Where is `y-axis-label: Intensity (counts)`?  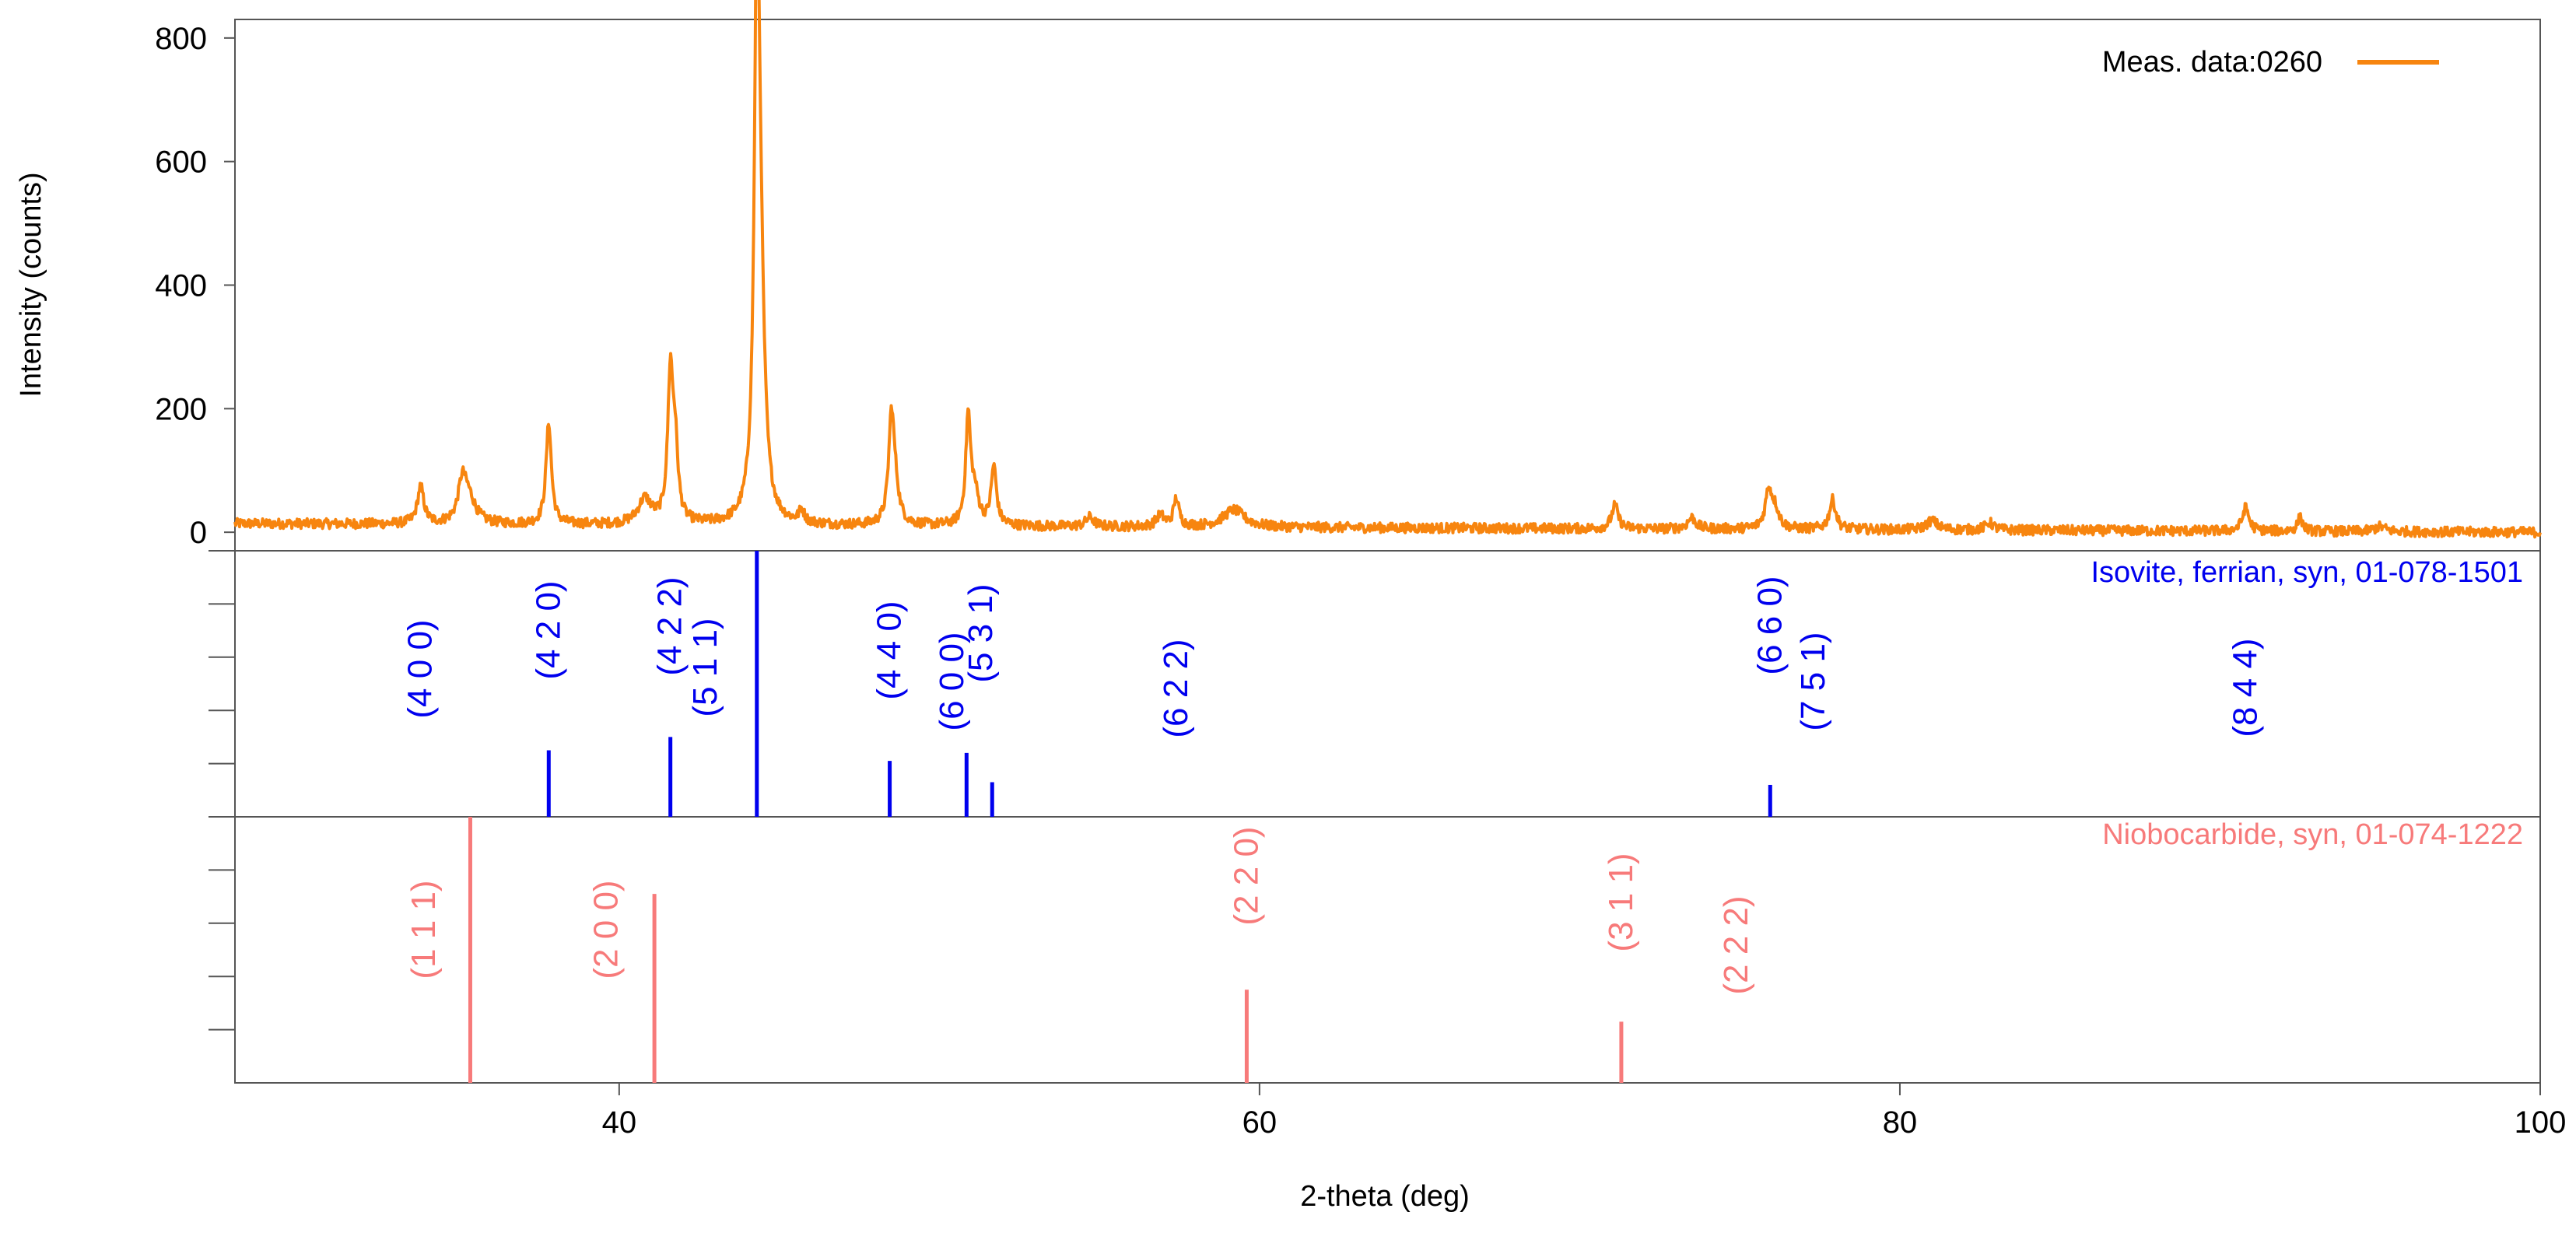
y-axis-label: Intensity (counts) is located at coordinates (31, 284).